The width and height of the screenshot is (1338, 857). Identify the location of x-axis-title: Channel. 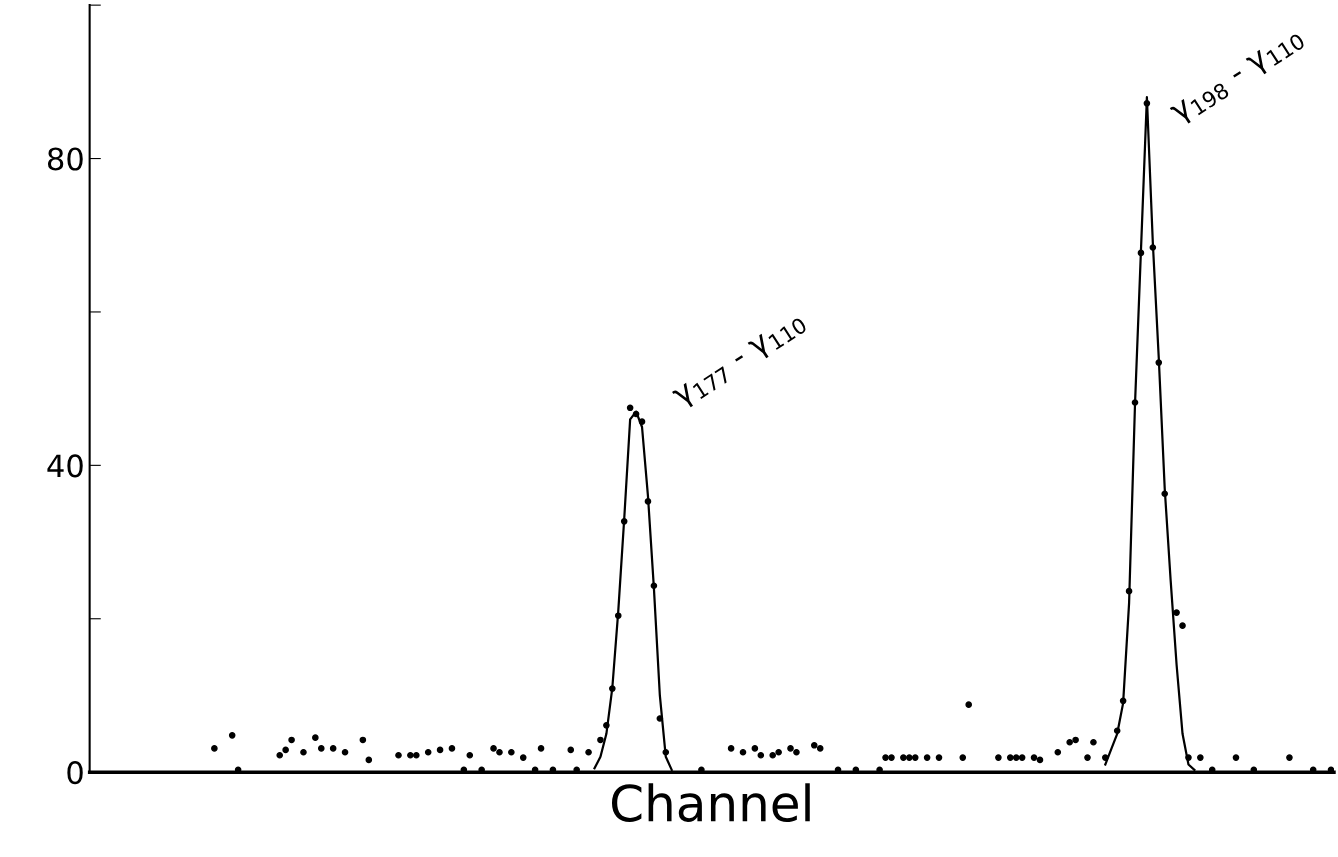
(710, 802).